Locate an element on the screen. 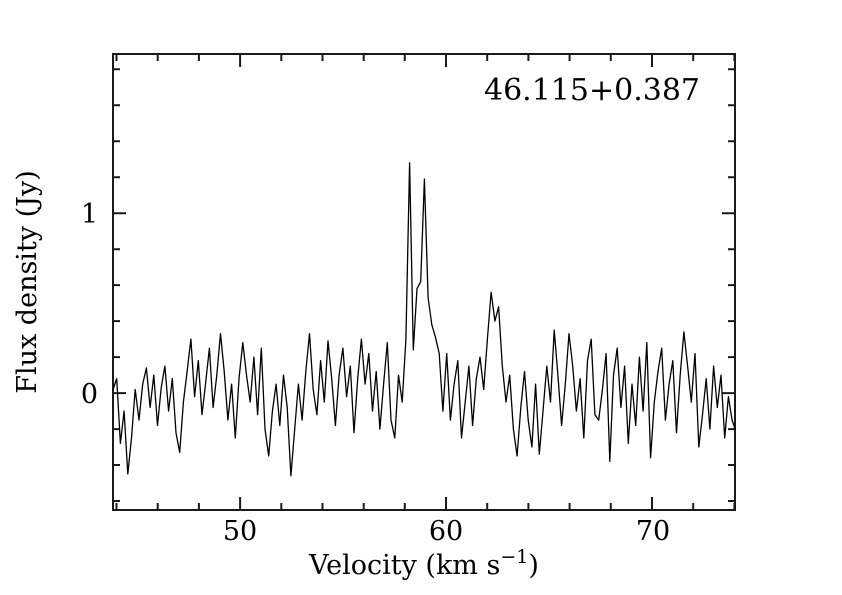 Image resolution: width=842 pixels, height=595 pixels. x-tick-label-70: 70 is located at coordinates (653, 531).